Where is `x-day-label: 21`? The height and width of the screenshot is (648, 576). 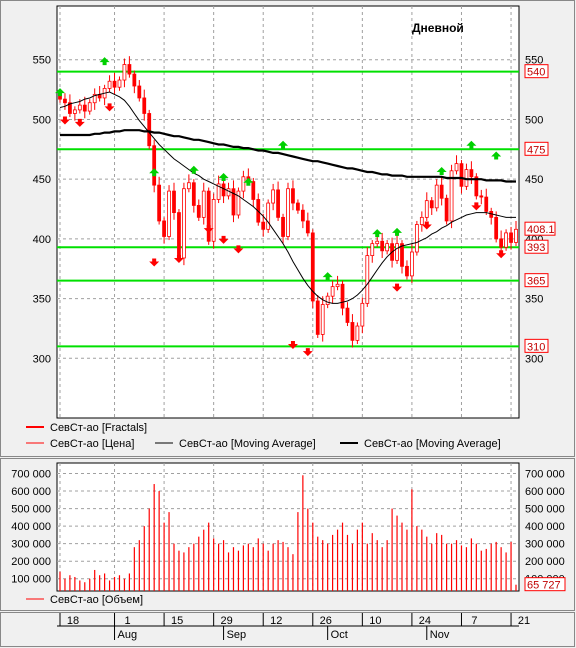
x-day-label: 21 is located at coordinates (524, 621).